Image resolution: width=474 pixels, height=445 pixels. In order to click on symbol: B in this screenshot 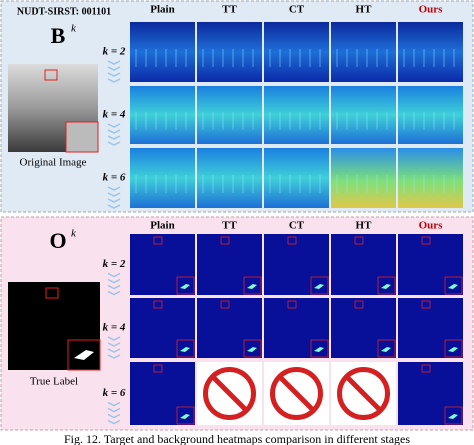, I will do `click(58, 35)`.